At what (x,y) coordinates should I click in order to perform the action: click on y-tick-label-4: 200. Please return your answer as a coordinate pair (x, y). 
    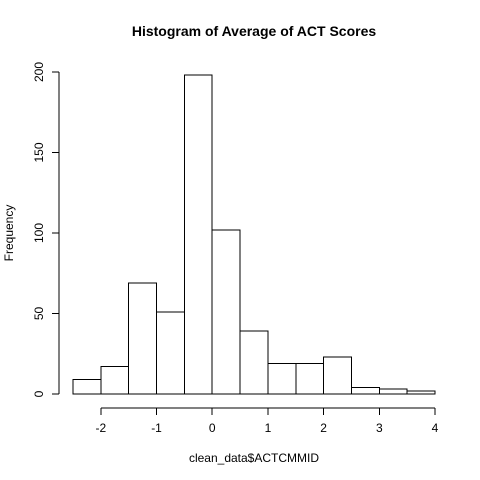
    Looking at the image, I should click on (39, 72).